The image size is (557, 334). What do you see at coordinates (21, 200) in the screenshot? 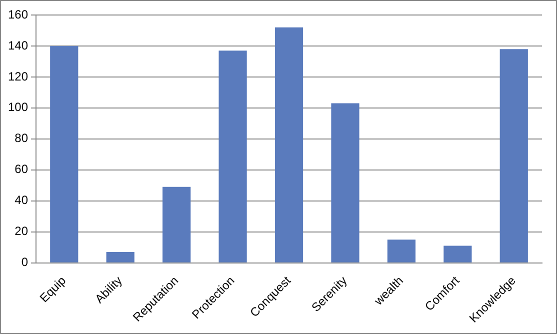
I see `y-tick-label: 40` at bounding box center [21, 200].